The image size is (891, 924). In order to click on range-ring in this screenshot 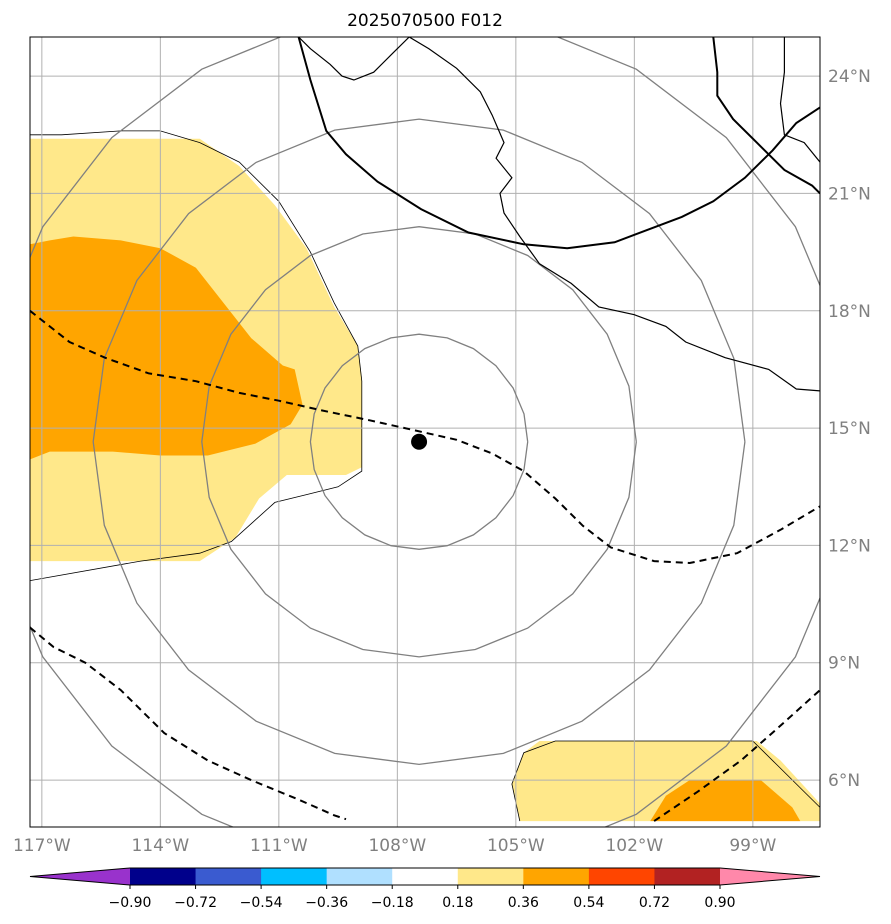, I will do `click(419, 441)`.